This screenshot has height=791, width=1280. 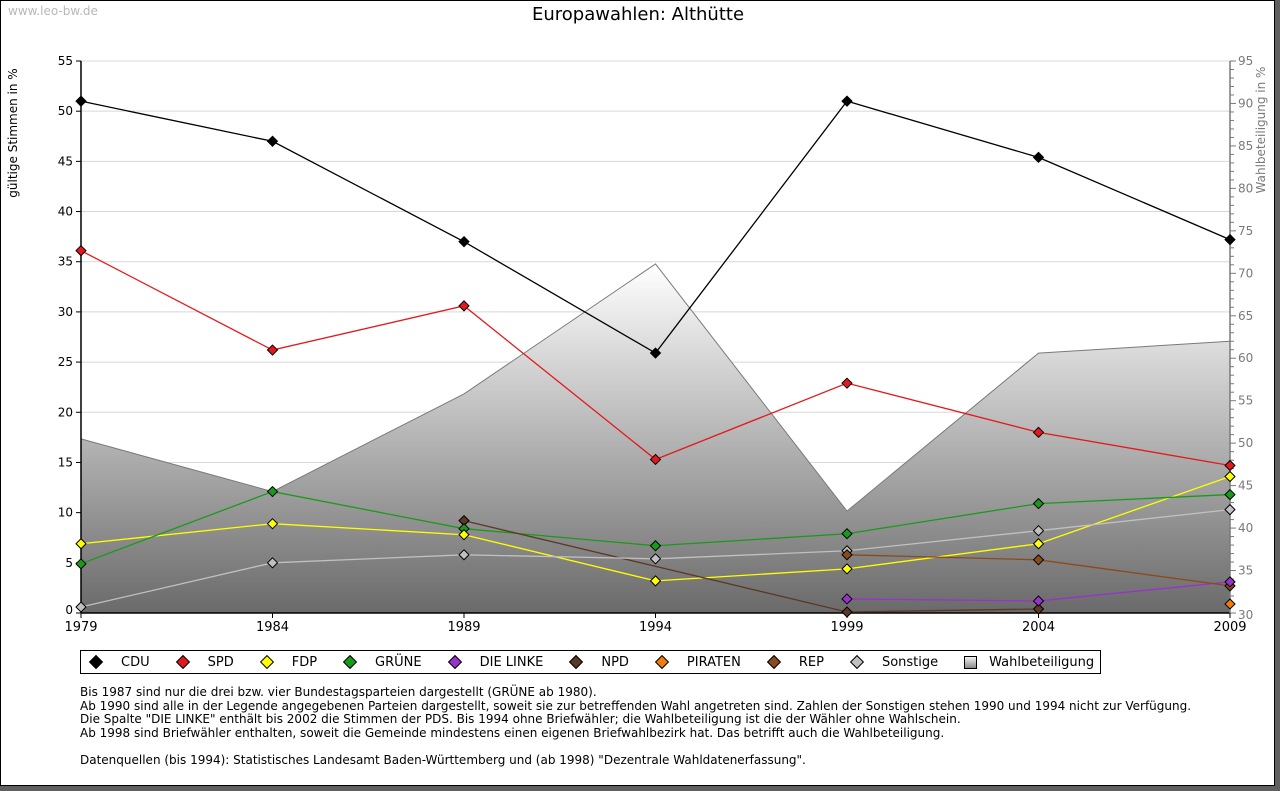 What do you see at coordinates (220, 662) in the screenshot?
I see `legend-label: SPD` at bounding box center [220, 662].